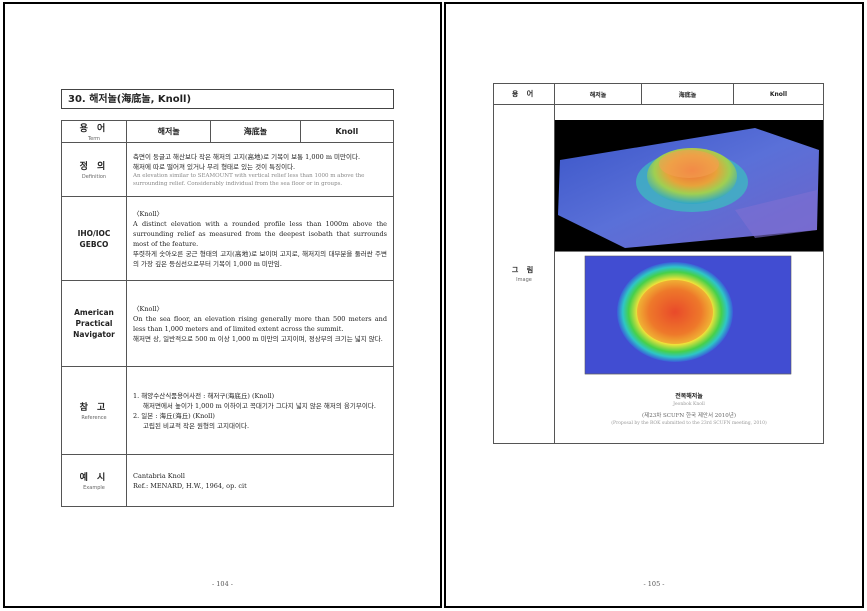  What do you see at coordinates (94, 418) in the screenshot?
I see `reference-label-en: Reference` at bounding box center [94, 418].